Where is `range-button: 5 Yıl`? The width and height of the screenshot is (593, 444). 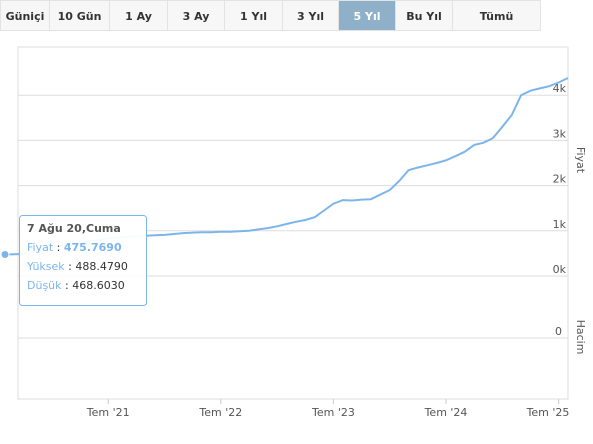
range-button: 5 Yıl is located at coordinates (367, 15).